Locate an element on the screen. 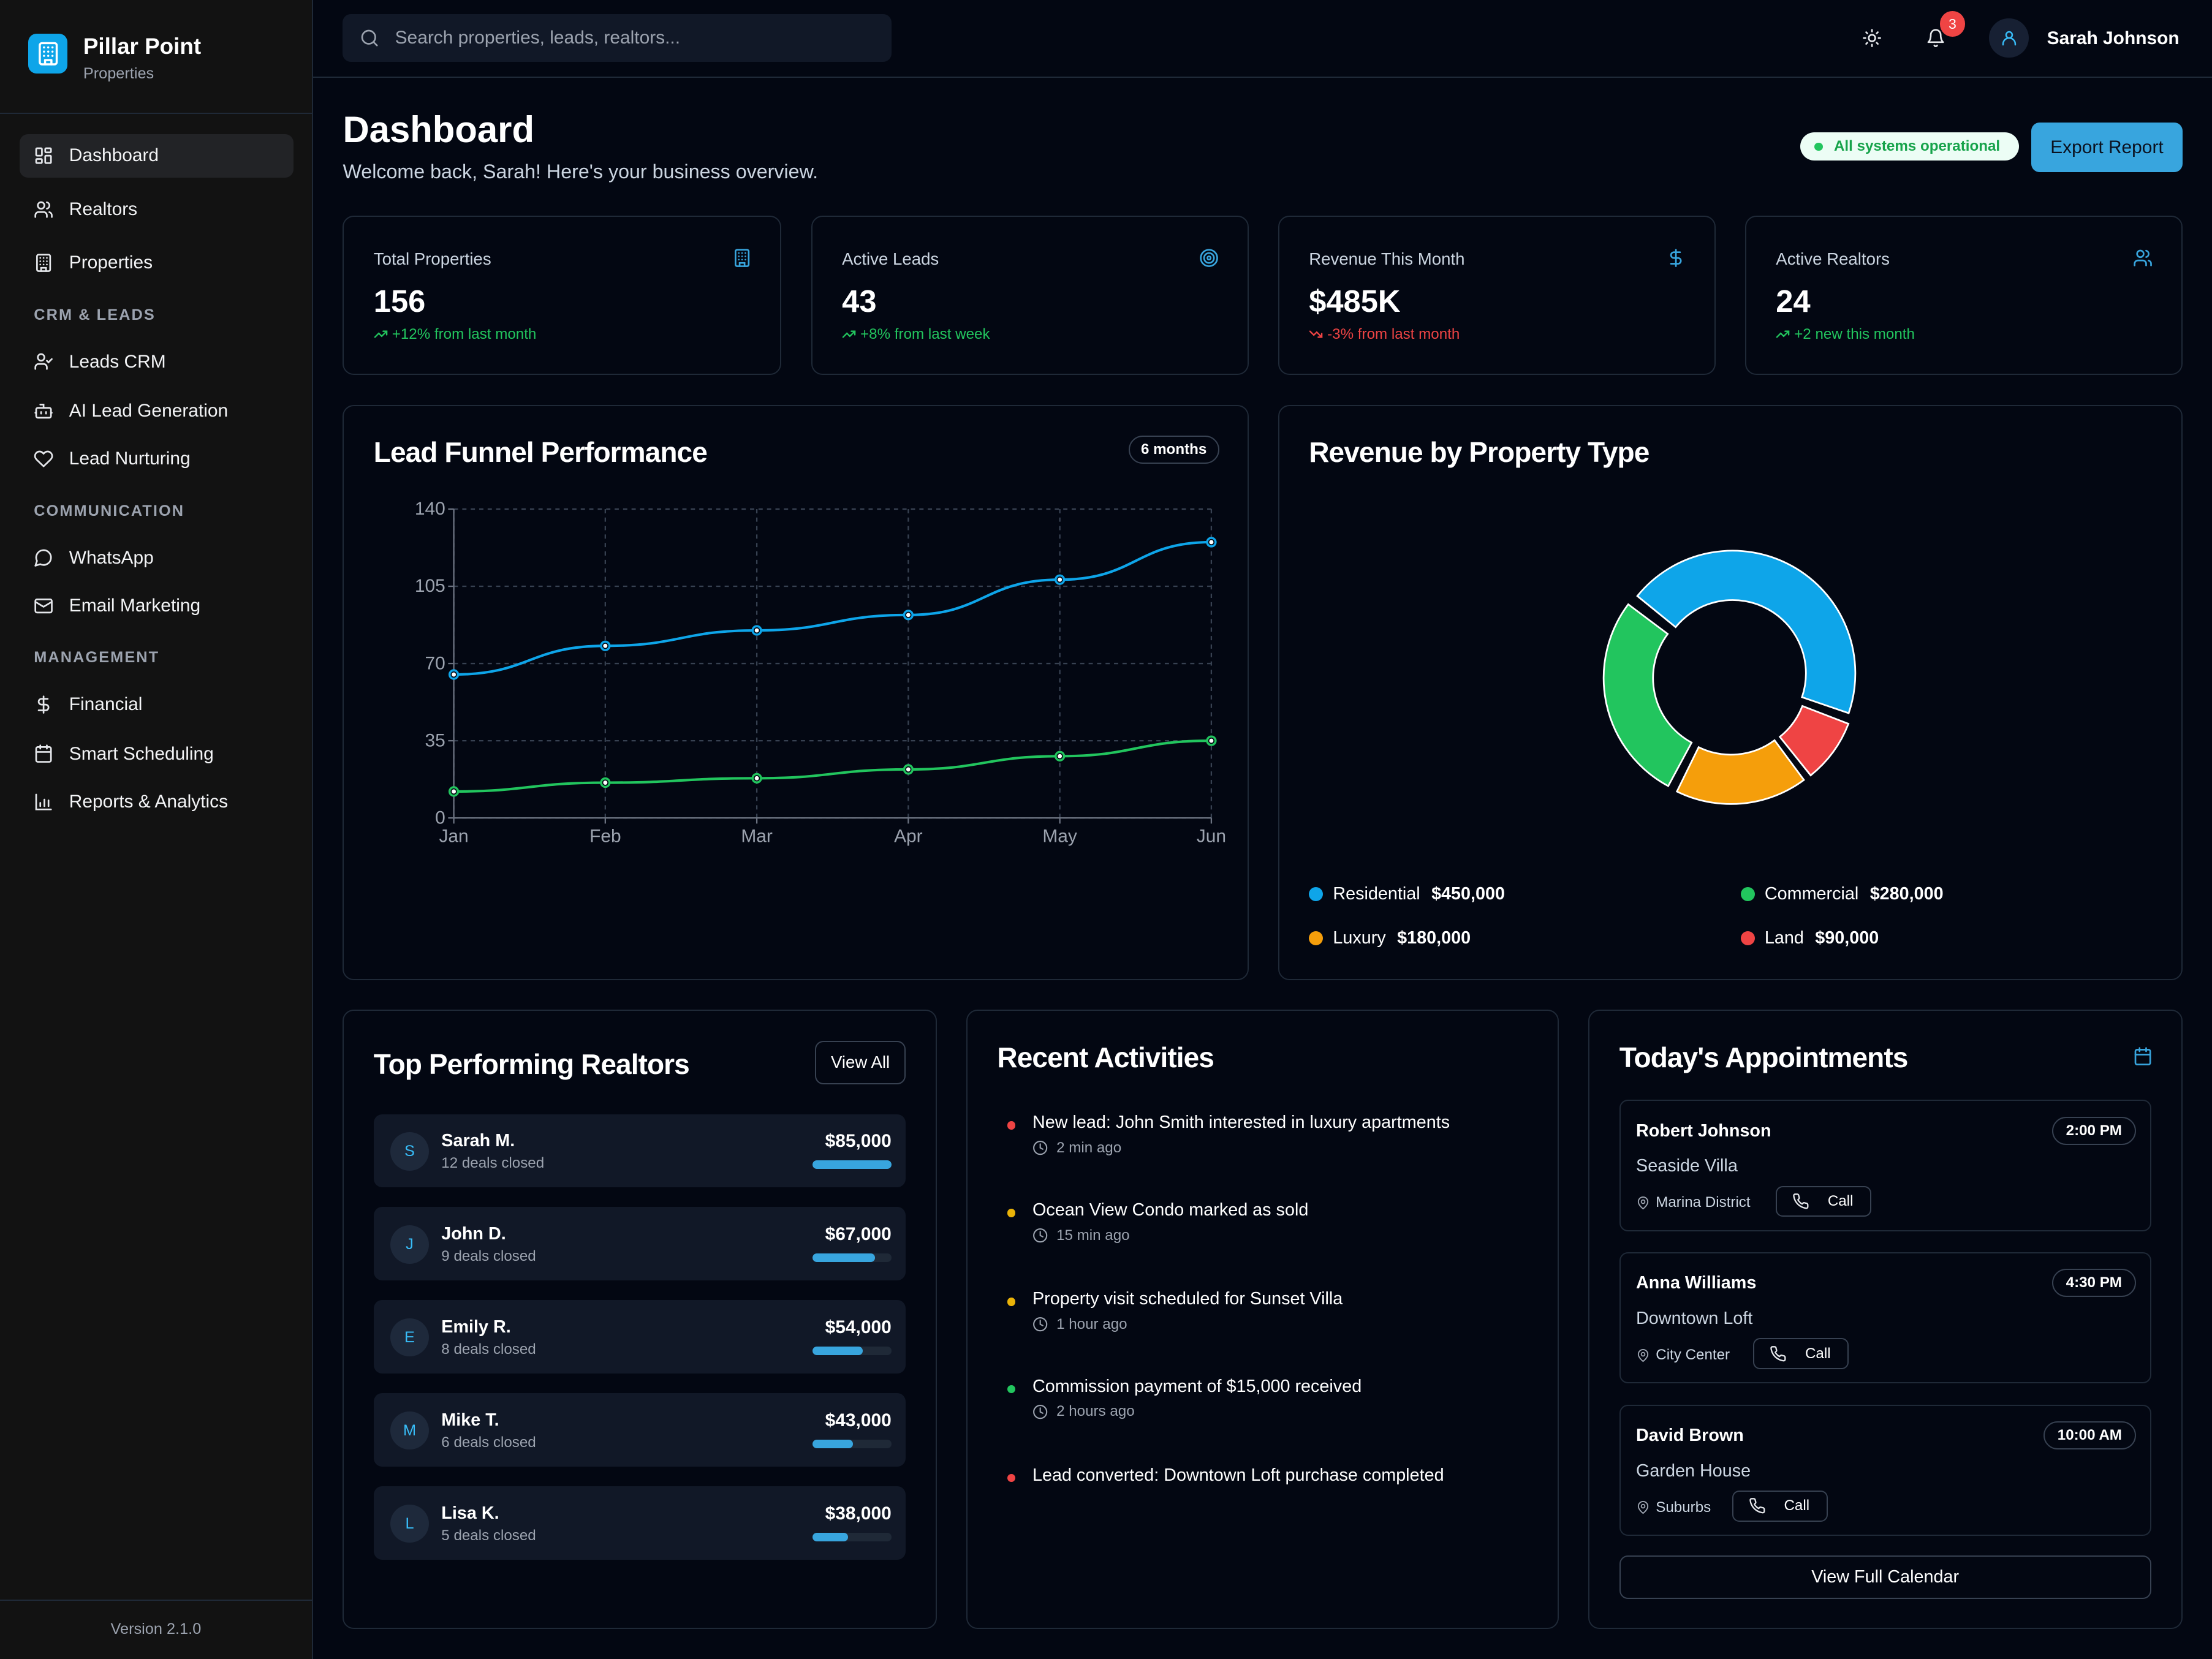 This screenshot has width=2212, height=1659. stat-value: $485K is located at coordinates (1355, 301).